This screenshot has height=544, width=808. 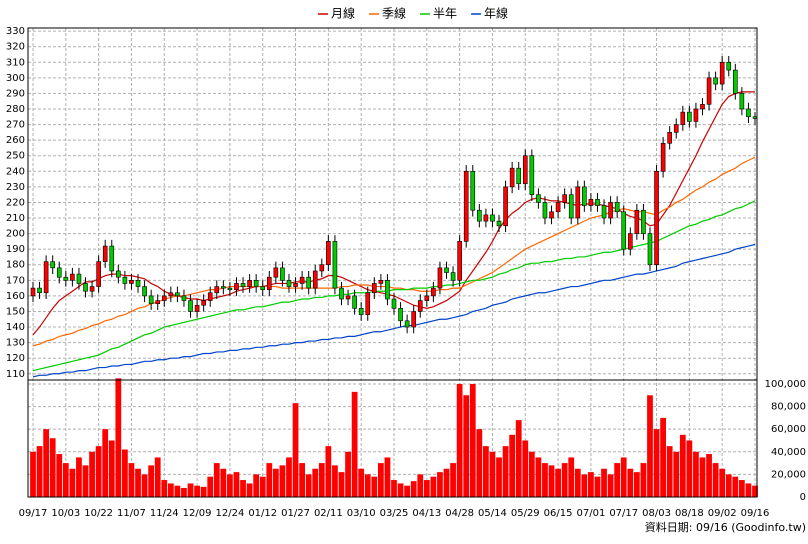 What do you see at coordinates (426, 513) in the screenshot?
I see `x-tick-label: 04/13` at bounding box center [426, 513].